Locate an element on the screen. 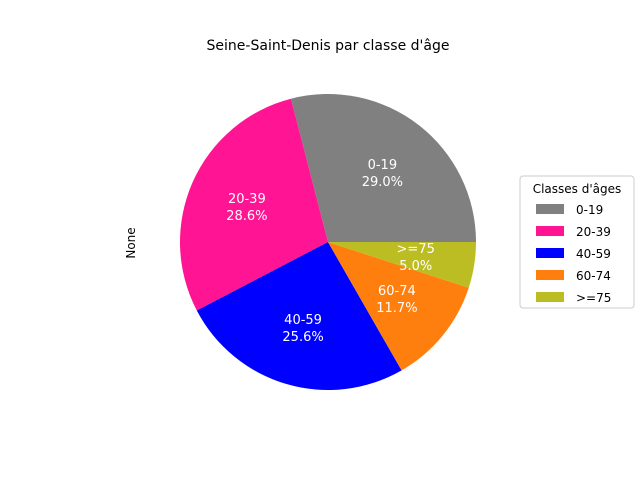 This screenshot has width=640, height=480. slice-percent-label: 11.7% is located at coordinates (396, 308).